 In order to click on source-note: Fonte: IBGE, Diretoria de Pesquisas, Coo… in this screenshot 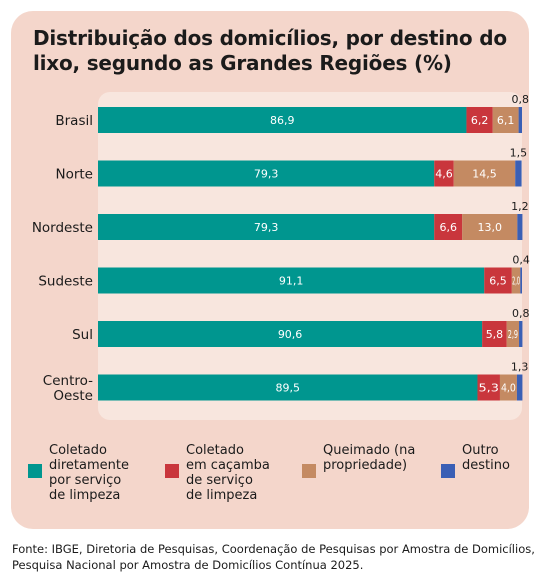, I will do `click(273, 557)`.